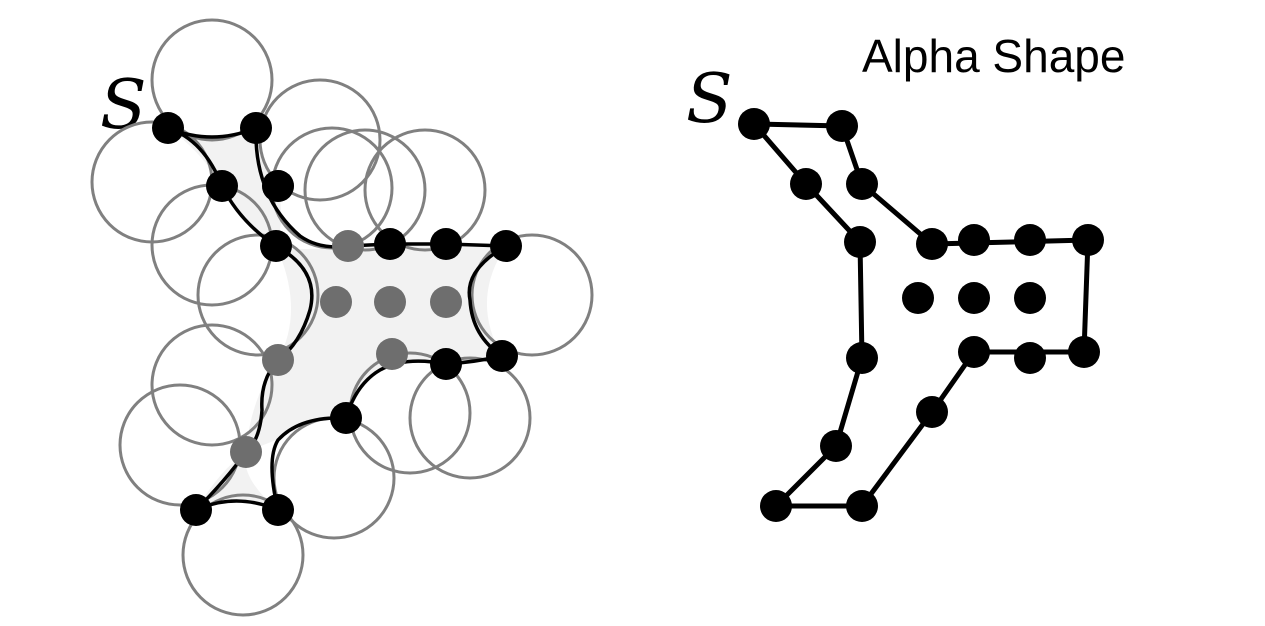 The image size is (1265, 626). Describe the element at coordinates (993, 56) in the screenshot. I see `alpha-shape-title: Alpha Shape` at that location.